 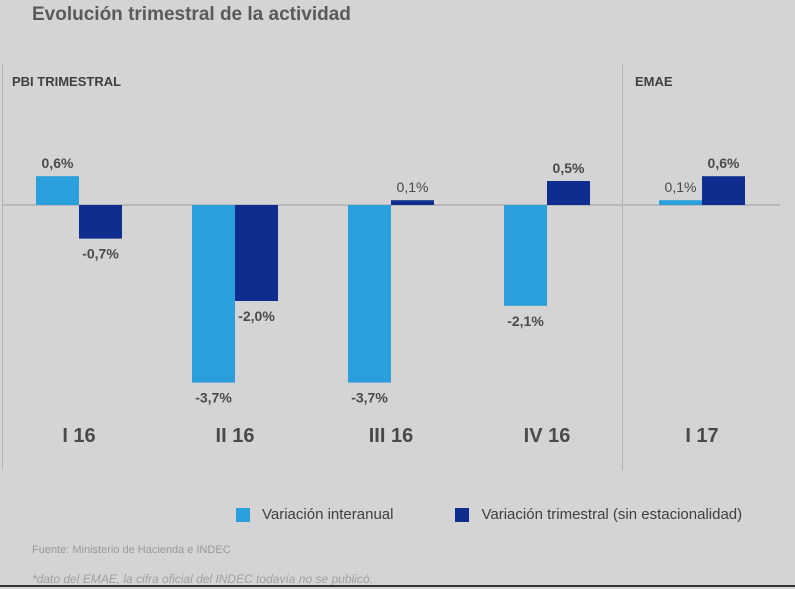 What do you see at coordinates (78, 436) in the screenshot?
I see `category-label: I 16` at bounding box center [78, 436].